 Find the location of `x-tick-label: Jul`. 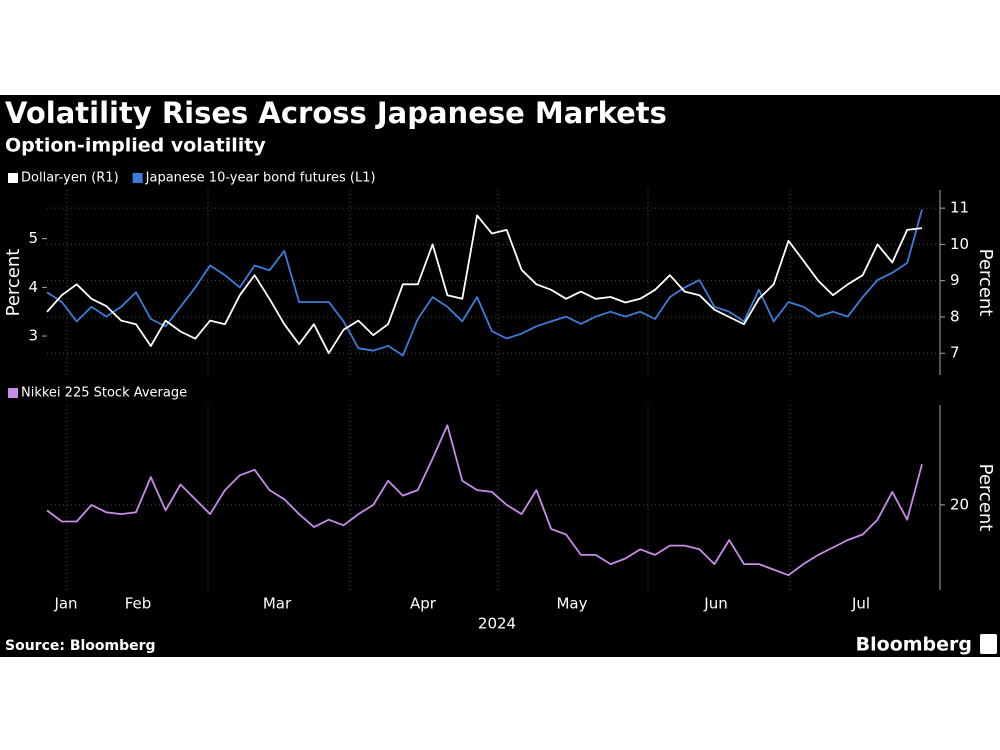

x-tick-label: Jul is located at coordinates (860, 604).